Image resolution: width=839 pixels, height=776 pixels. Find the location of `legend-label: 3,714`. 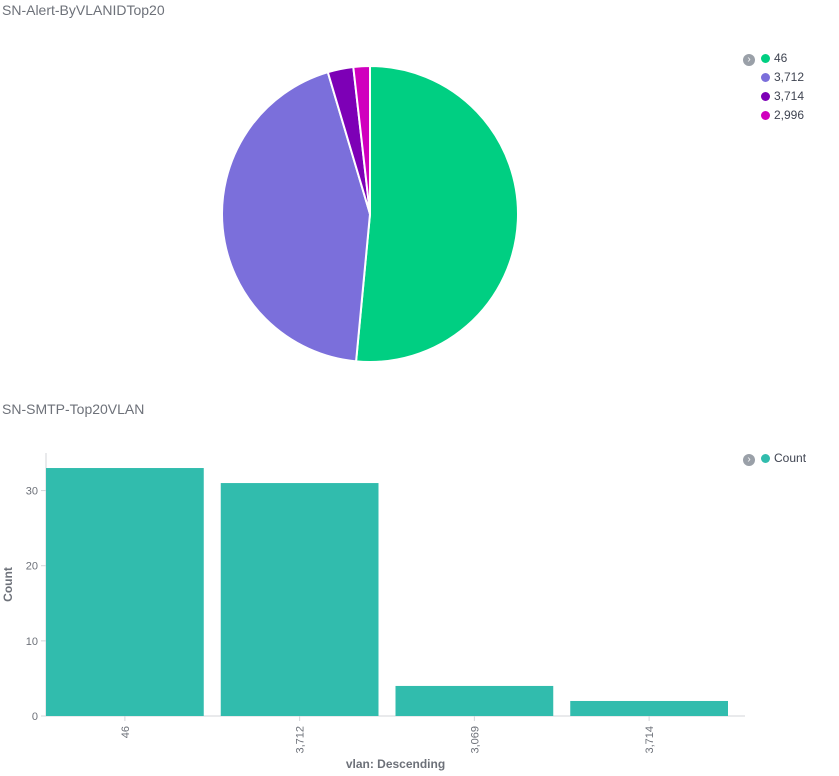

legend-label: 3,714 is located at coordinates (789, 96).